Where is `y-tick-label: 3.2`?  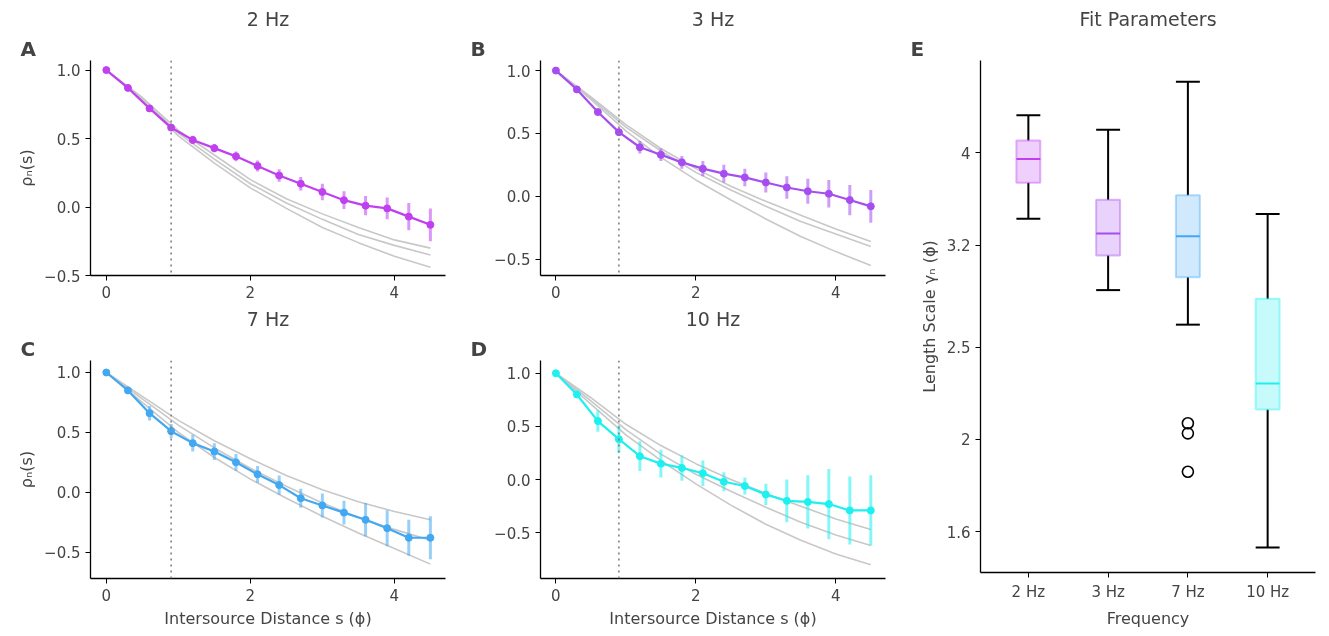
y-tick-label: 3.2 is located at coordinates (958, 246).